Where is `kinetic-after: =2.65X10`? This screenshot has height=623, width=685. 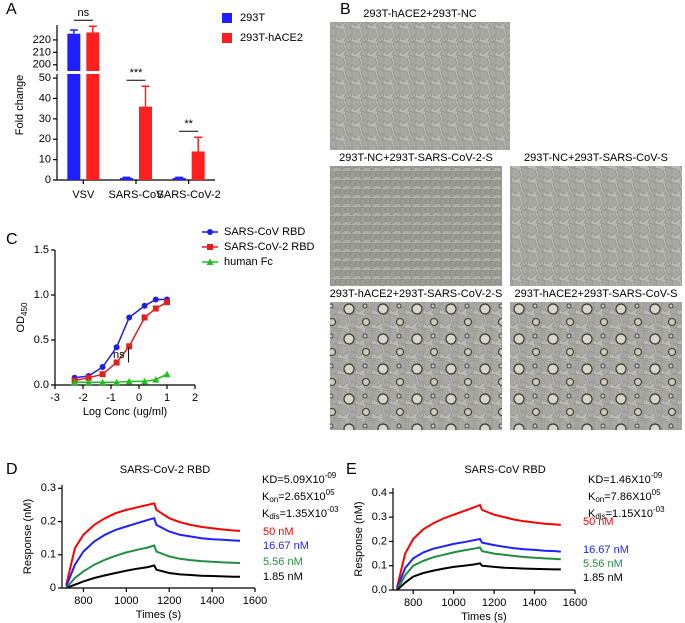 kinetic-after: =2.65X10 is located at coordinates (301, 497).